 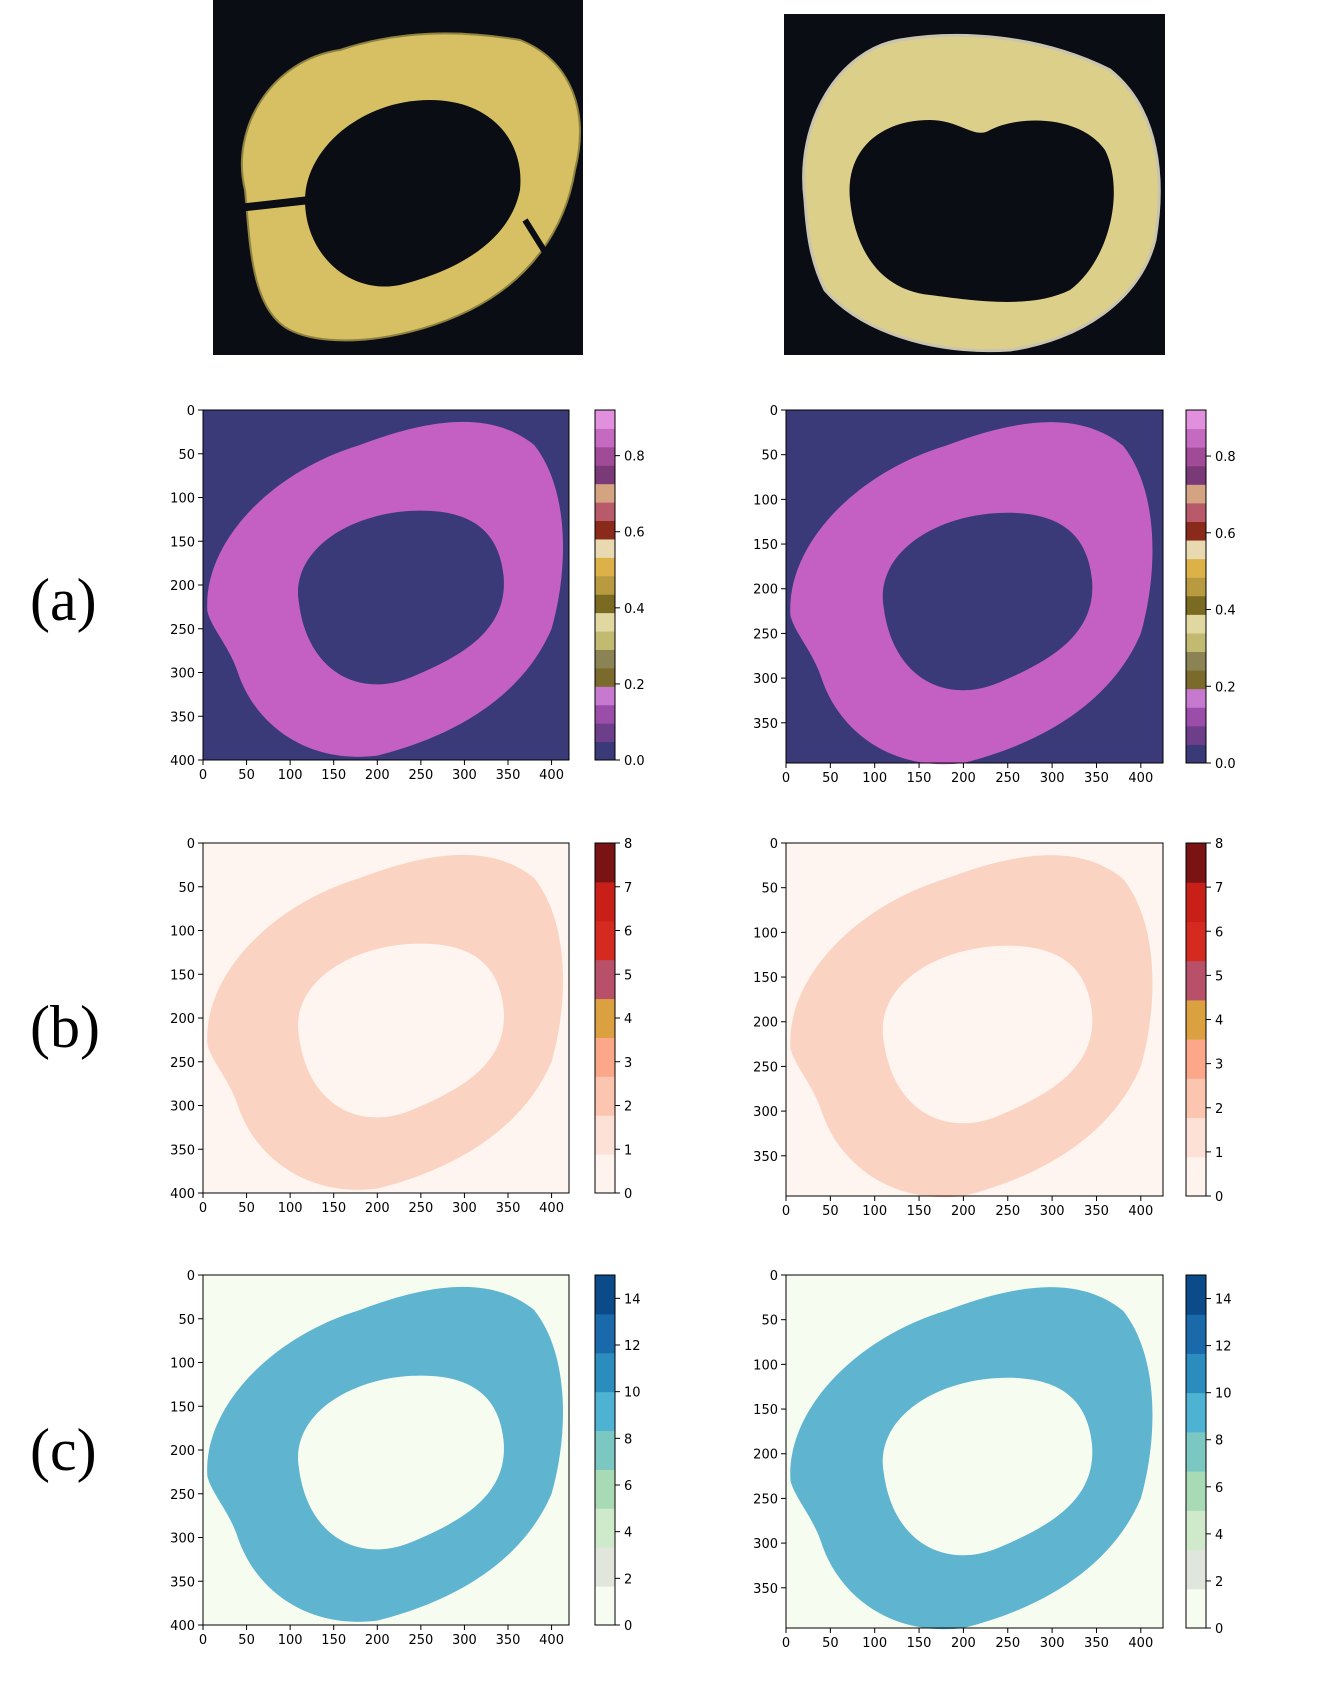 I want to click on y-tick-label: 150, so click(x=765, y=545).